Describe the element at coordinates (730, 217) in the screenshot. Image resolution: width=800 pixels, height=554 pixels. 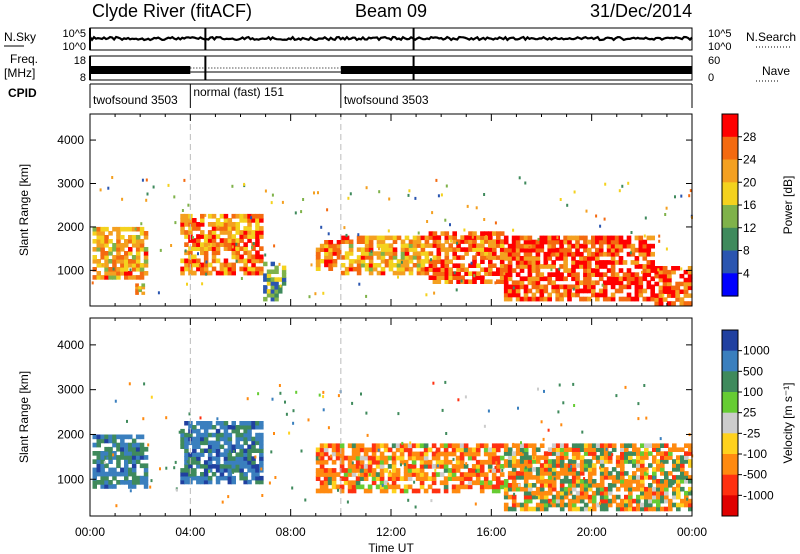
I see `colorbar-swatch` at that location.